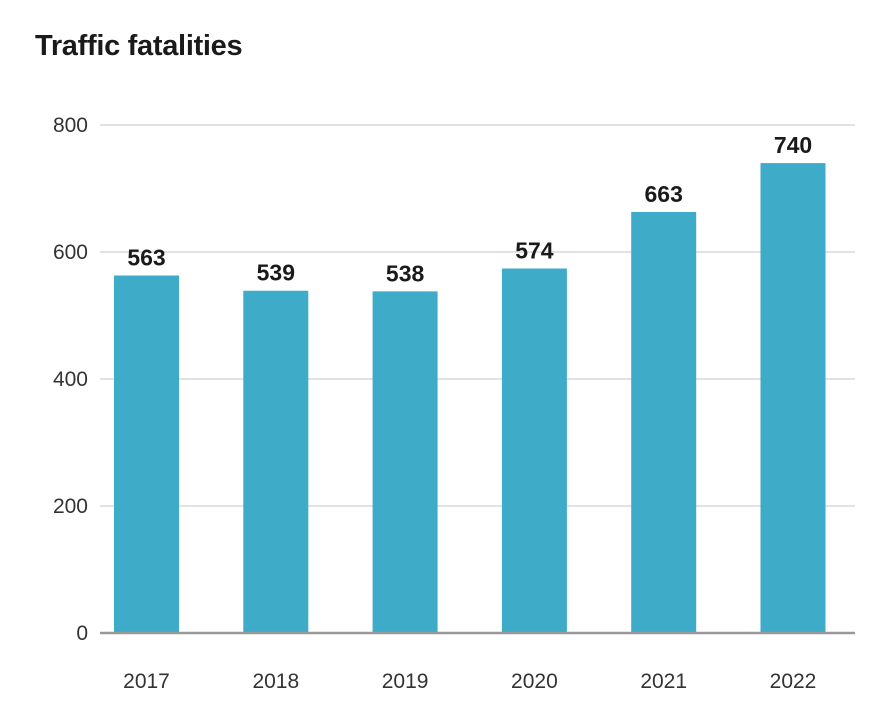 The width and height of the screenshot is (894, 712). I want to click on x-tick-label: 2017, so click(146, 681).